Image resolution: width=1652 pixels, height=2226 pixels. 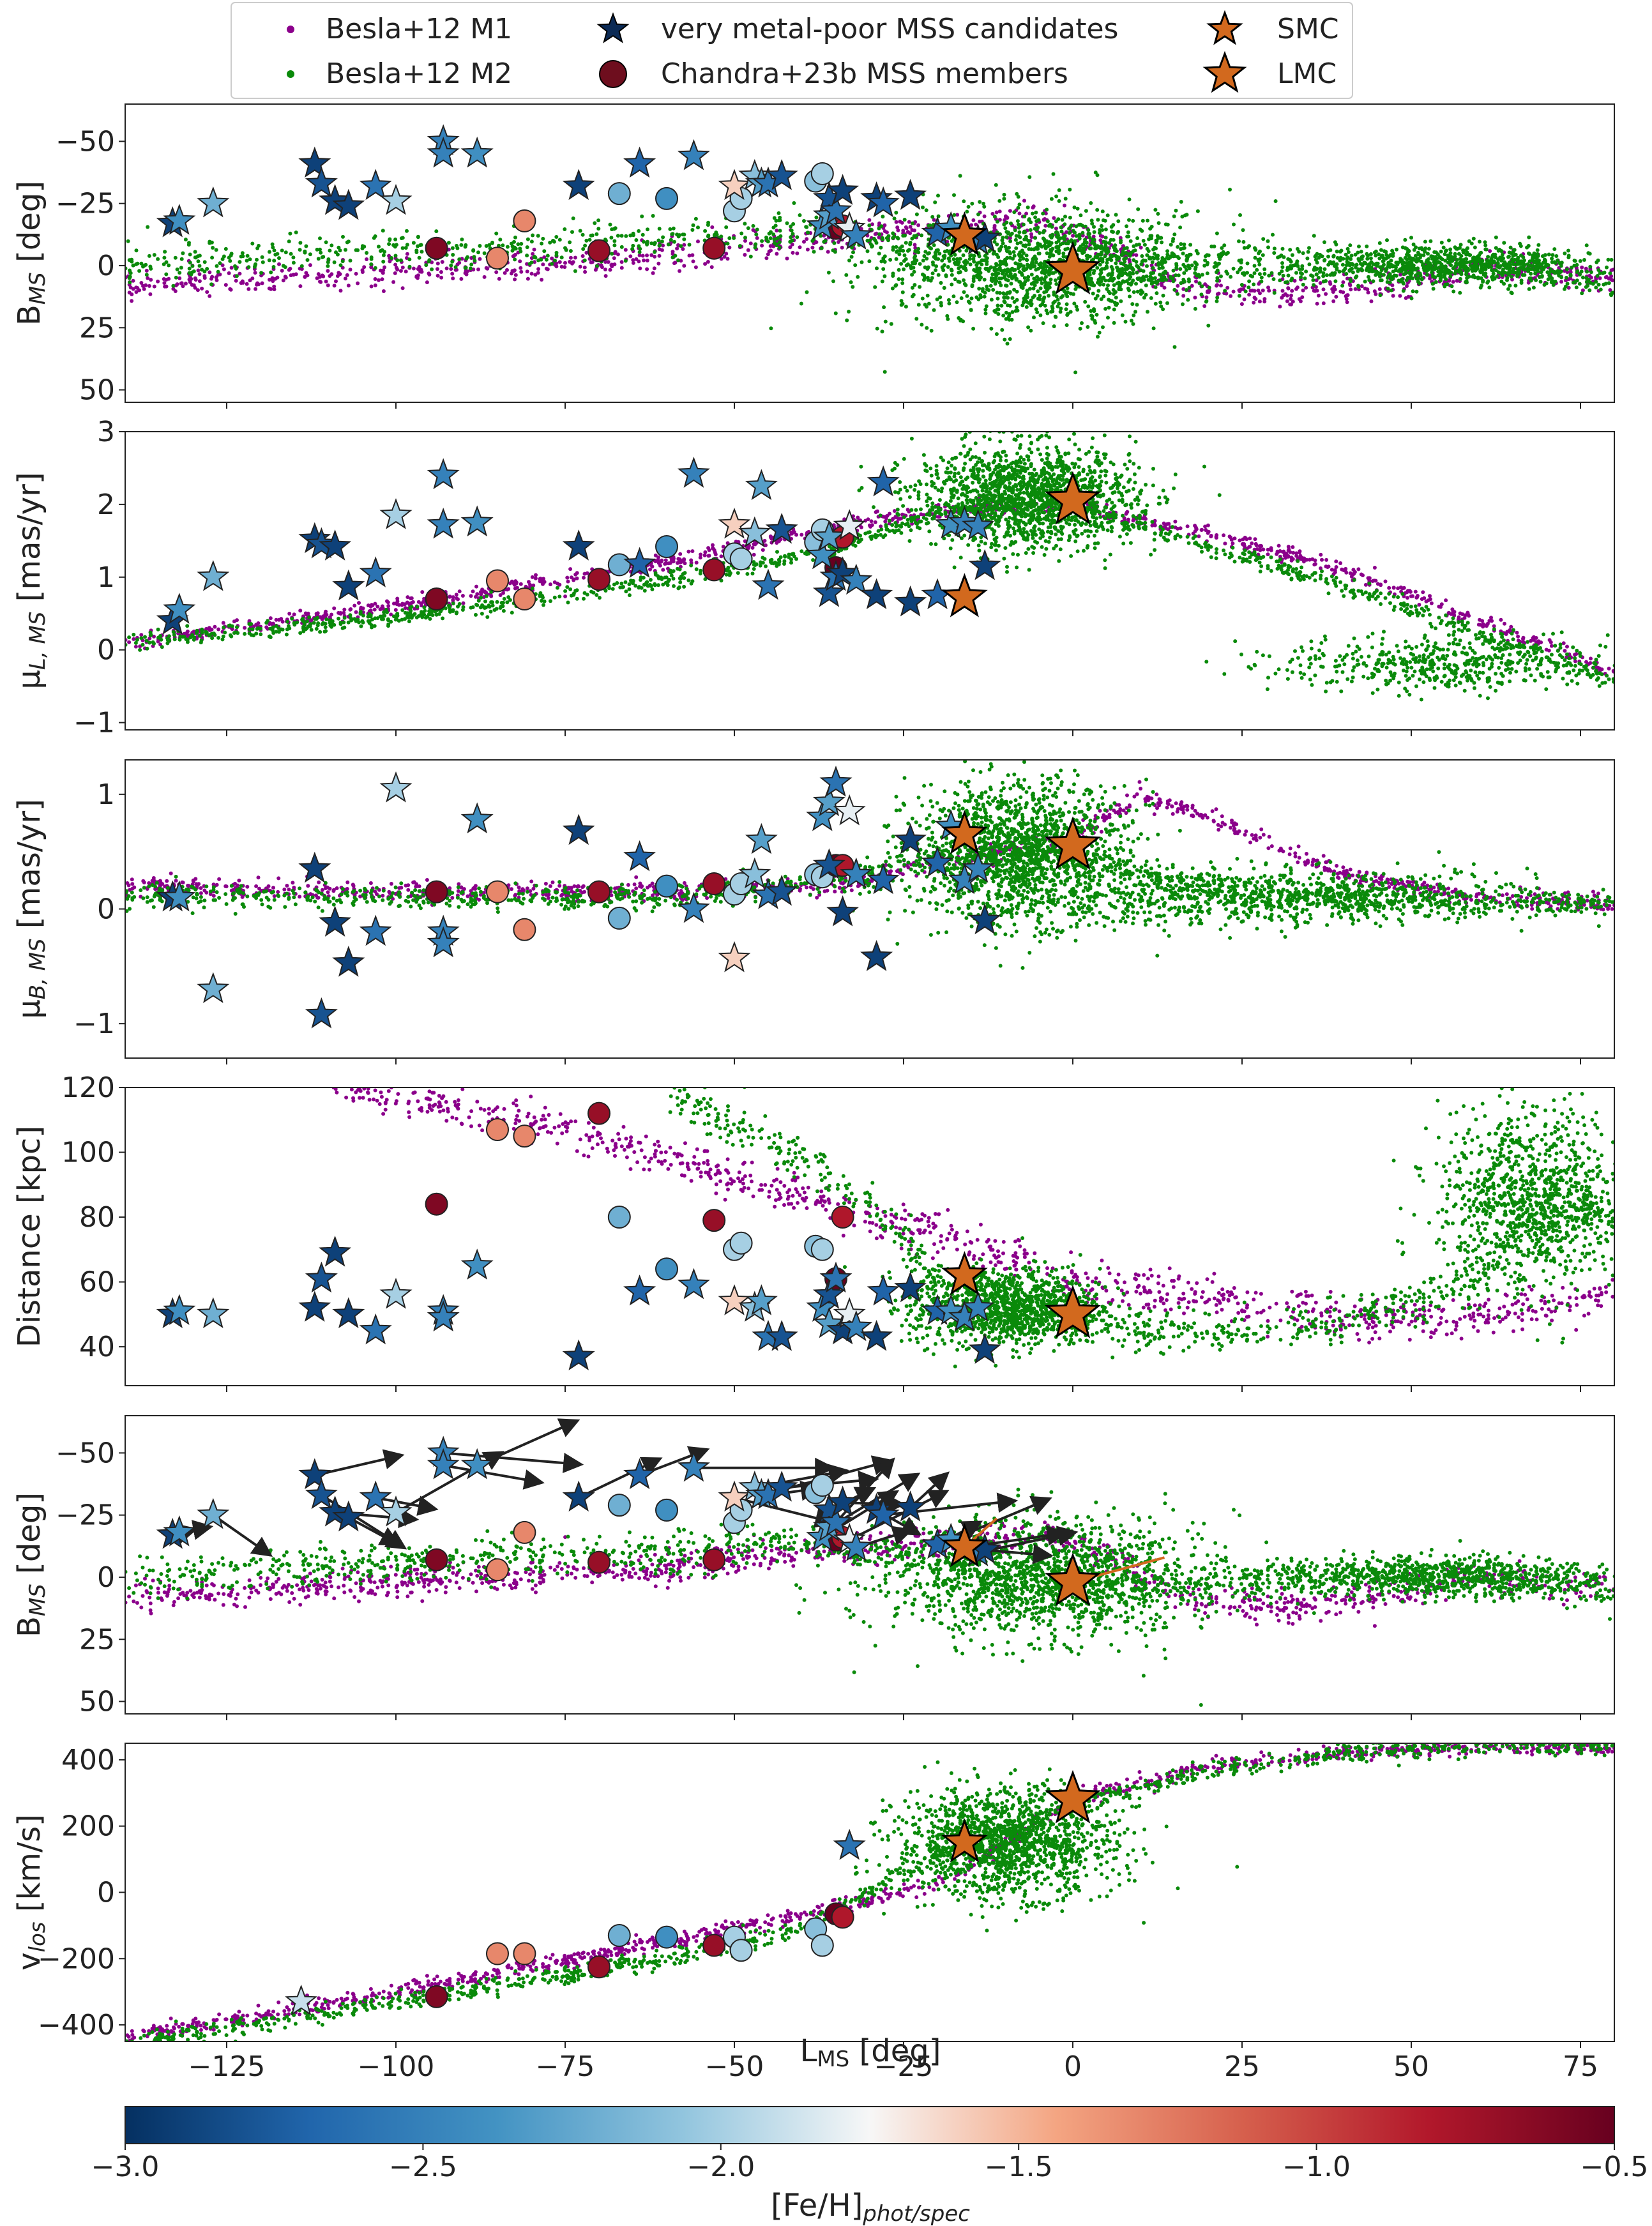 What do you see at coordinates (1307, 73) in the screenshot?
I see `legend-label: LMC` at bounding box center [1307, 73].